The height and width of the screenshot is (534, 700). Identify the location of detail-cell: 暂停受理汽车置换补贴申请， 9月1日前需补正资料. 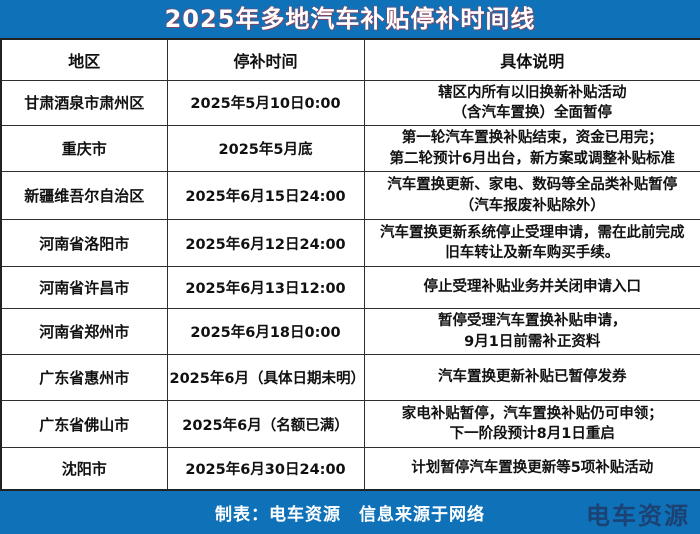
(531, 332).